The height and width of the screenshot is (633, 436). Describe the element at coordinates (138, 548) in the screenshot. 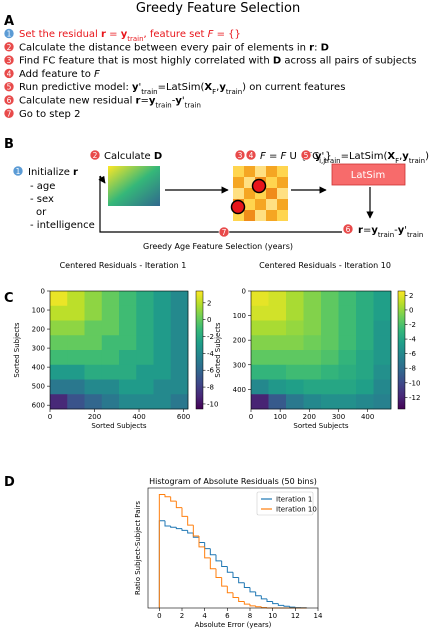

I see `y-axis-label: Ratio Subject-Subject Pairs` at that location.